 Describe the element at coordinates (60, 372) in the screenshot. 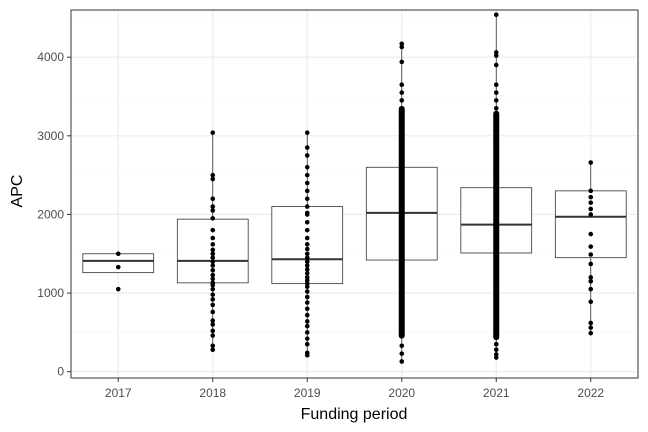

I see `y-tick-label: 0` at that location.